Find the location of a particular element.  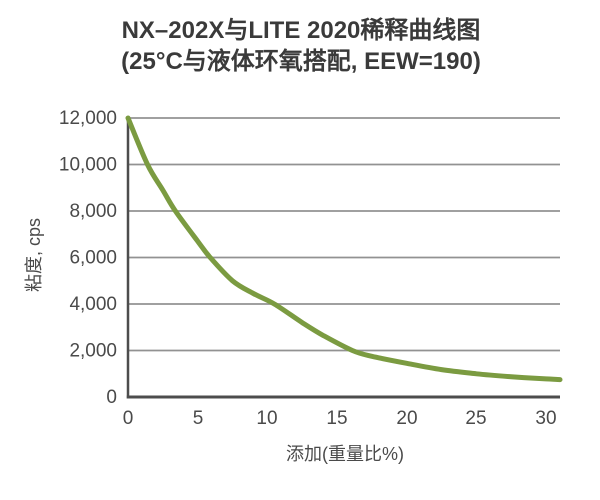

y-tick-label-2000: 2,000 is located at coordinates (93, 351).